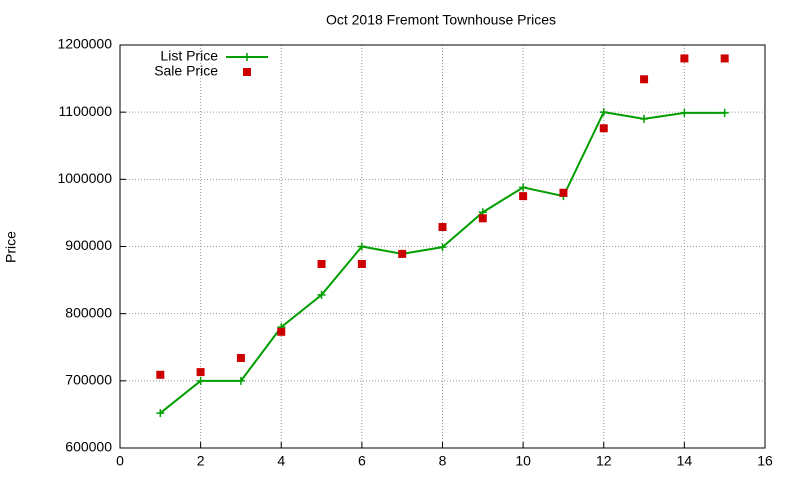 Image resolution: width=800 pixels, height=480 pixels. Describe the element at coordinates (84, 178) in the screenshot. I see `y-tick-label: 1000000` at that location.